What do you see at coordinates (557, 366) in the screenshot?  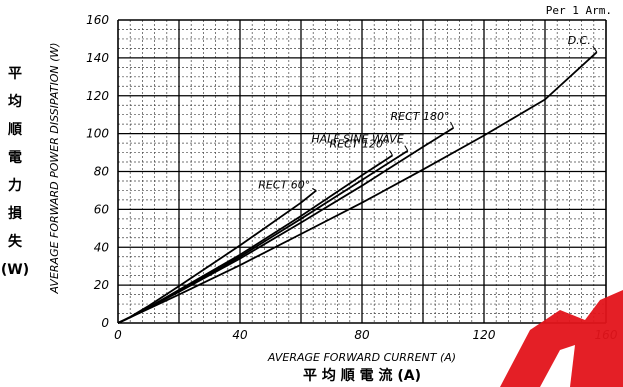 I see `watermark-cutout` at bounding box center [557, 366].